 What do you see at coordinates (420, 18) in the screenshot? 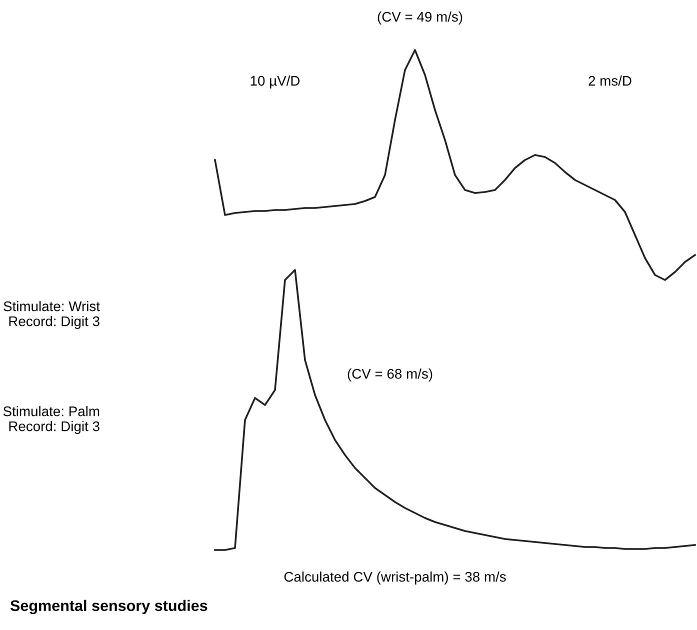
I see `text: (CV = 49 m/s)` at bounding box center [420, 18].